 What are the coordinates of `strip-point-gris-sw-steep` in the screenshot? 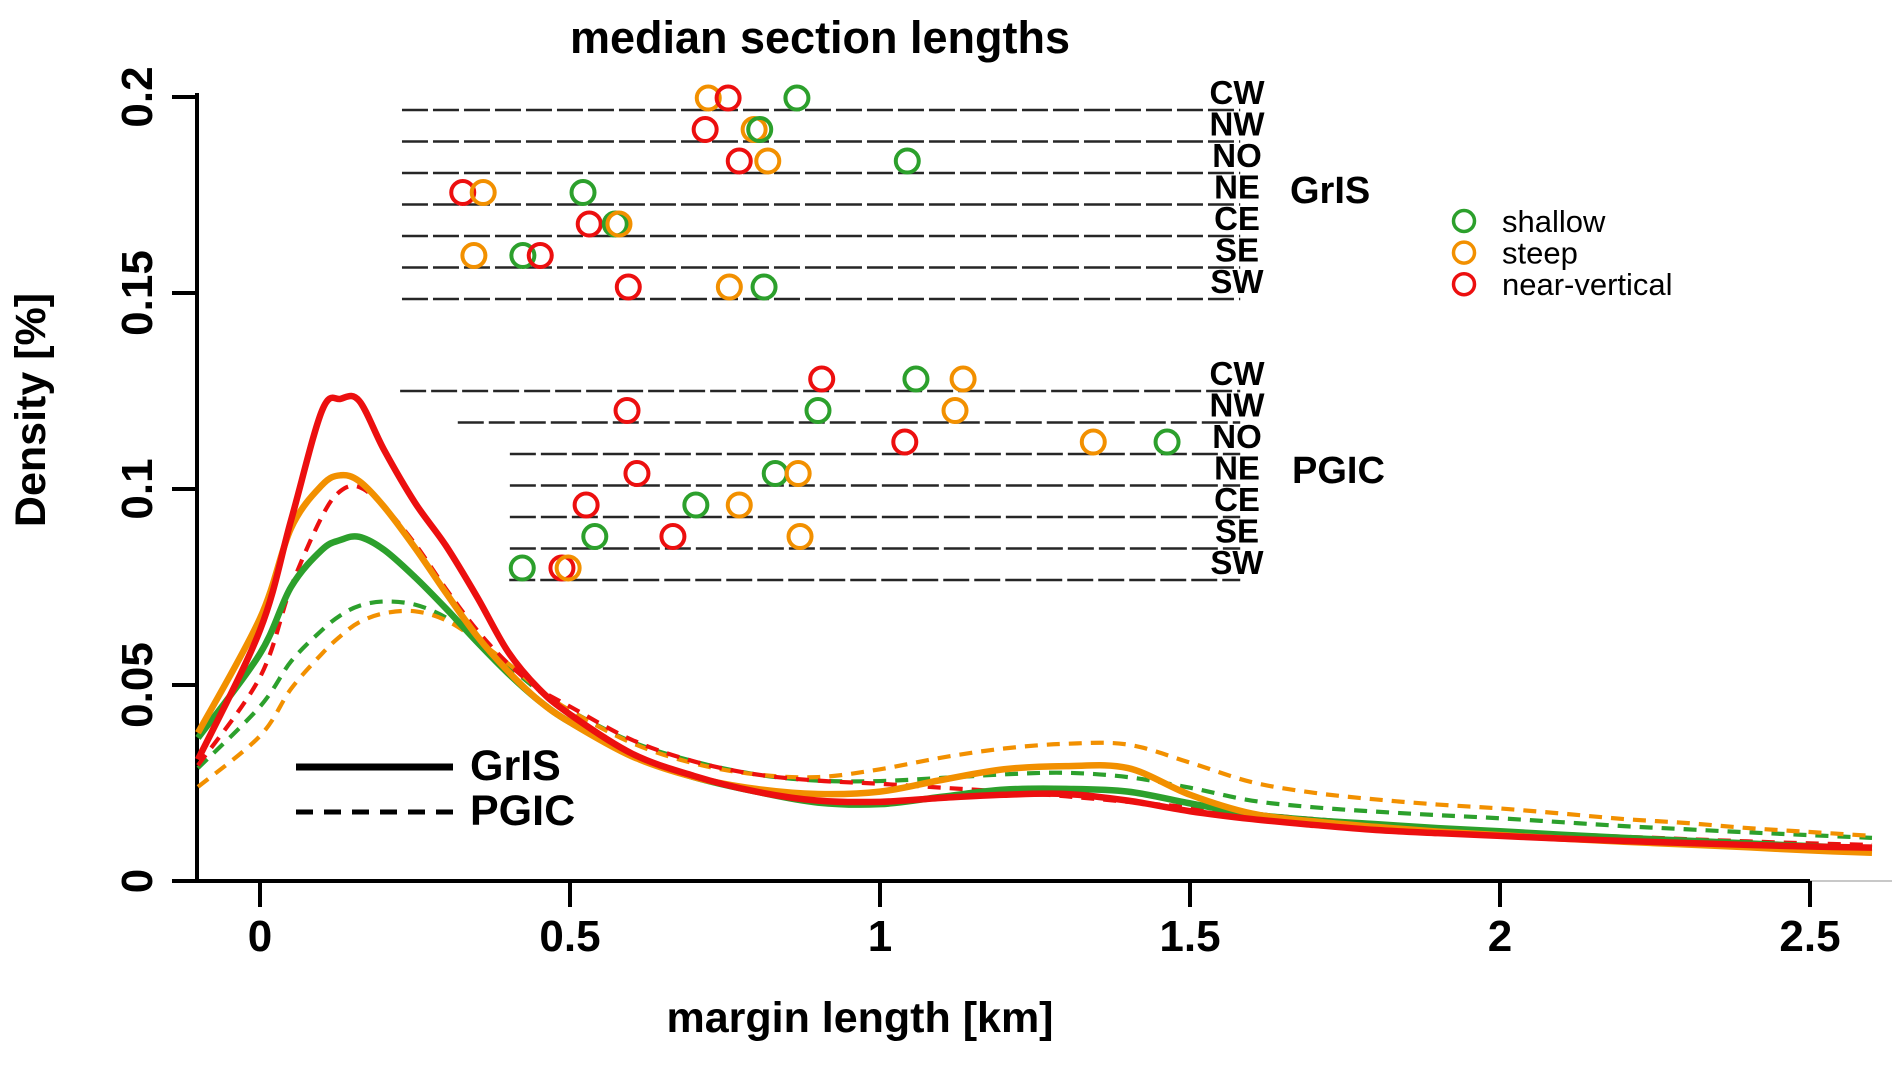 It's located at (729, 287).